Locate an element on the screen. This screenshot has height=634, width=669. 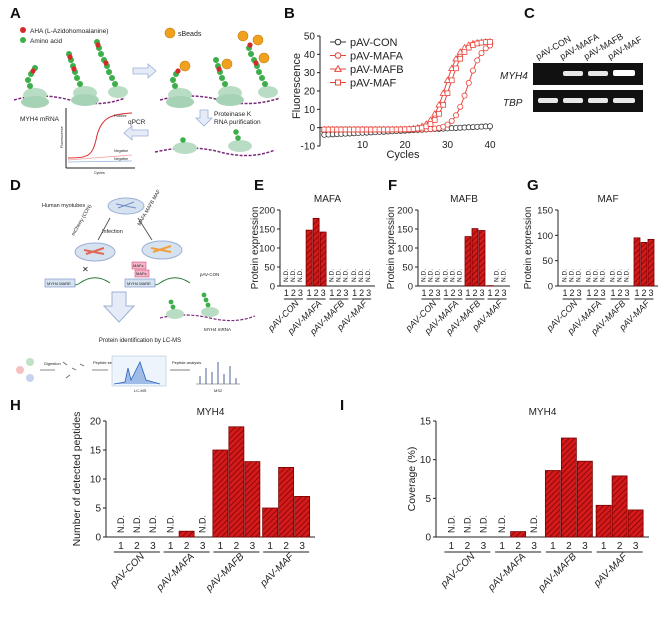
panel-label-h: H is located at coordinates (15, 405).